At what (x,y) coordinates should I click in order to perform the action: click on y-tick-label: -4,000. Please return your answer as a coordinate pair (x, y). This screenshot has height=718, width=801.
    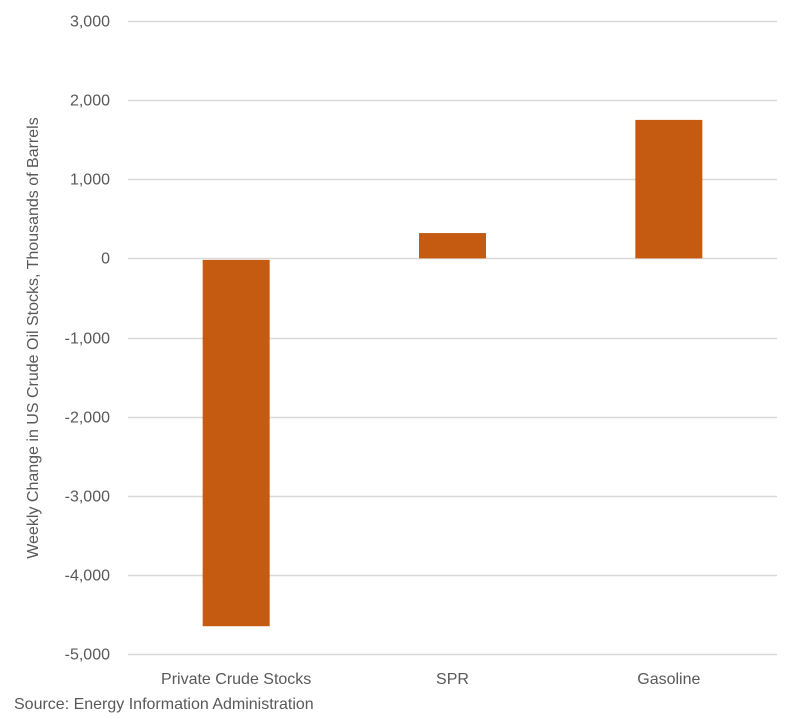
    Looking at the image, I should click on (87, 576).